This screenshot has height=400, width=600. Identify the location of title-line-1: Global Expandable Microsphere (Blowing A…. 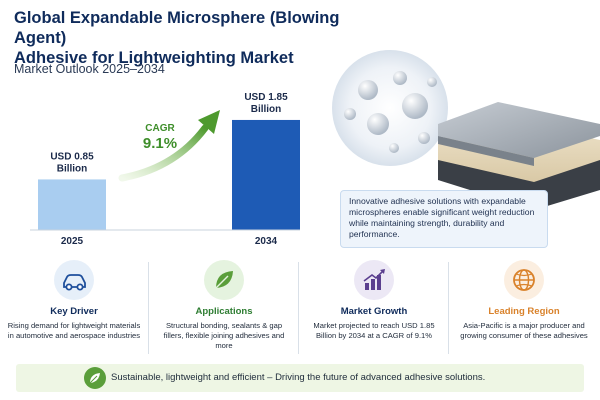
(177, 28).